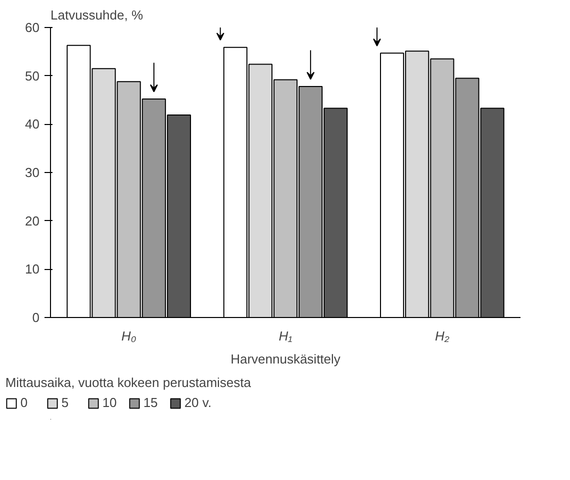  What do you see at coordinates (36, 317) in the screenshot?
I see `y-tick-label: 0` at bounding box center [36, 317].